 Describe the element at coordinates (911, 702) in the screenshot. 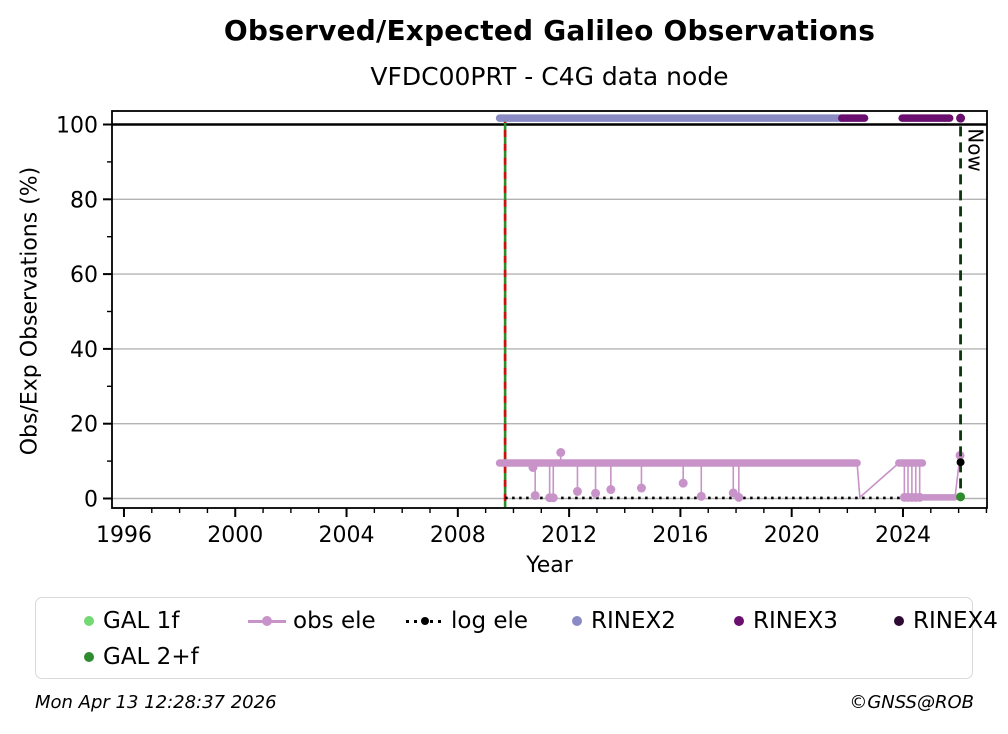

I see `credit-text: ©GNSS@ROB` at that location.